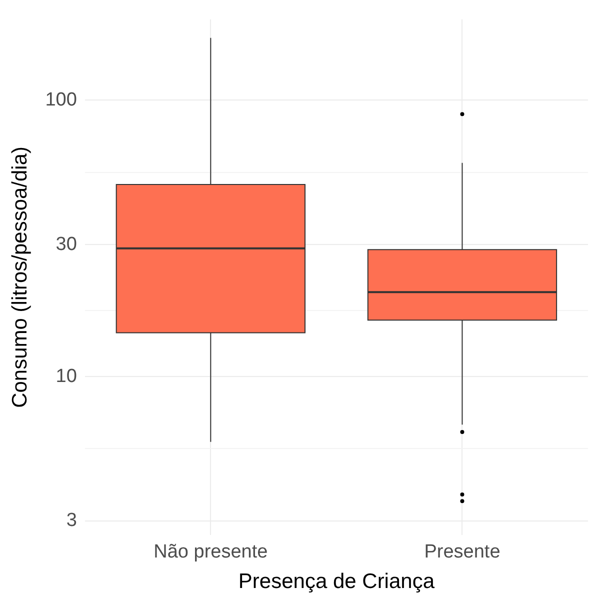 Image resolution: width=600 pixels, height=603 pixels. I want to click on x-tick-label: Não presente, so click(211, 552).